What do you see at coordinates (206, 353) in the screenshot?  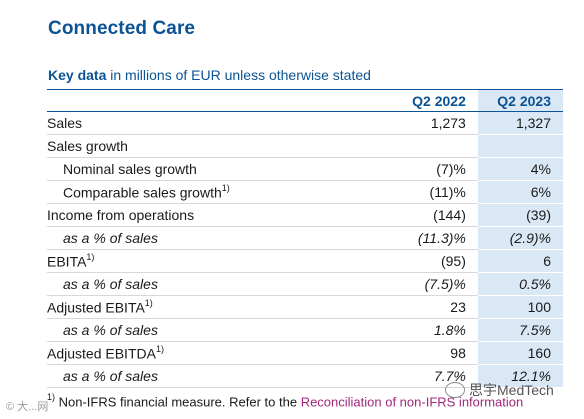 I see `row-label: Adjusted EBITDA1)` at bounding box center [206, 353].